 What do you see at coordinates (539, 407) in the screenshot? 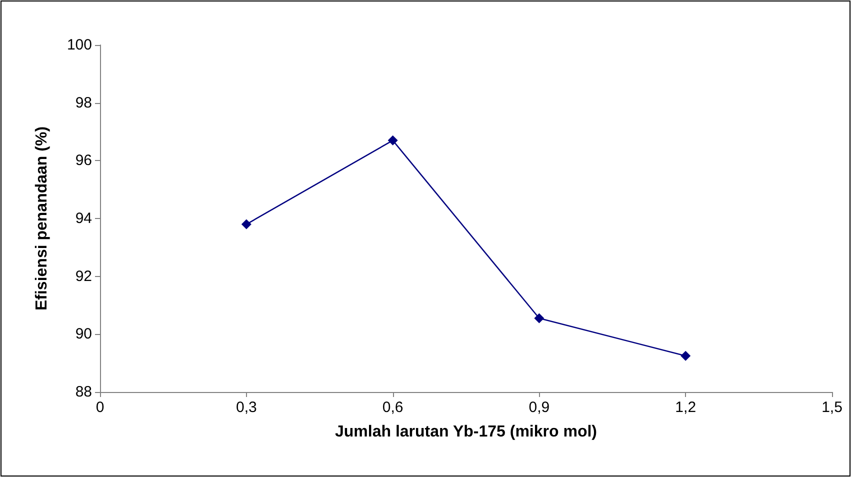
I see `x-tick-label: 0,9` at bounding box center [539, 407].